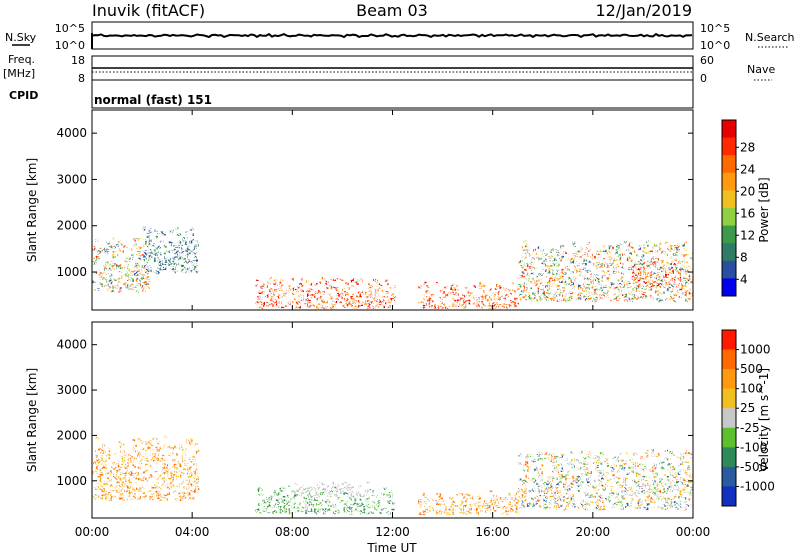 The width and height of the screenshot is (800, 554). I want to click on power-y-tick-label: 2000, so click(71, 226).